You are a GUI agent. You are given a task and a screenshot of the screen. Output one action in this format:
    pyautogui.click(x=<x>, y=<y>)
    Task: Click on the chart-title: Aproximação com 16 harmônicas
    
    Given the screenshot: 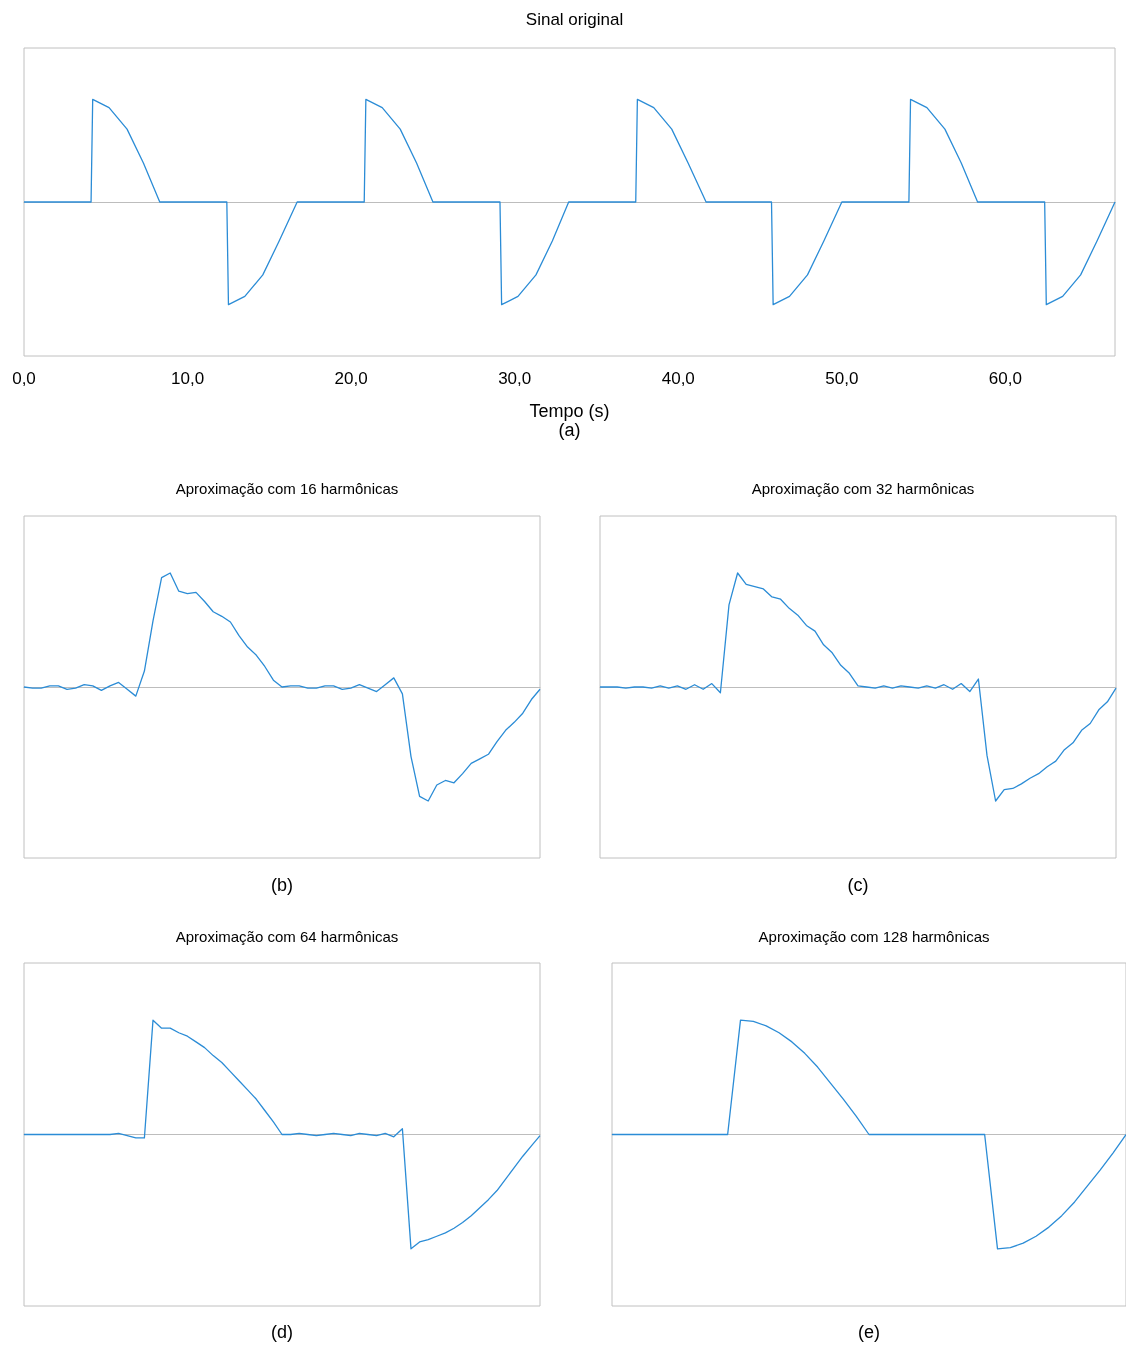 What is the action you would take?
    pyautogui.click(x=287, y=488)
    